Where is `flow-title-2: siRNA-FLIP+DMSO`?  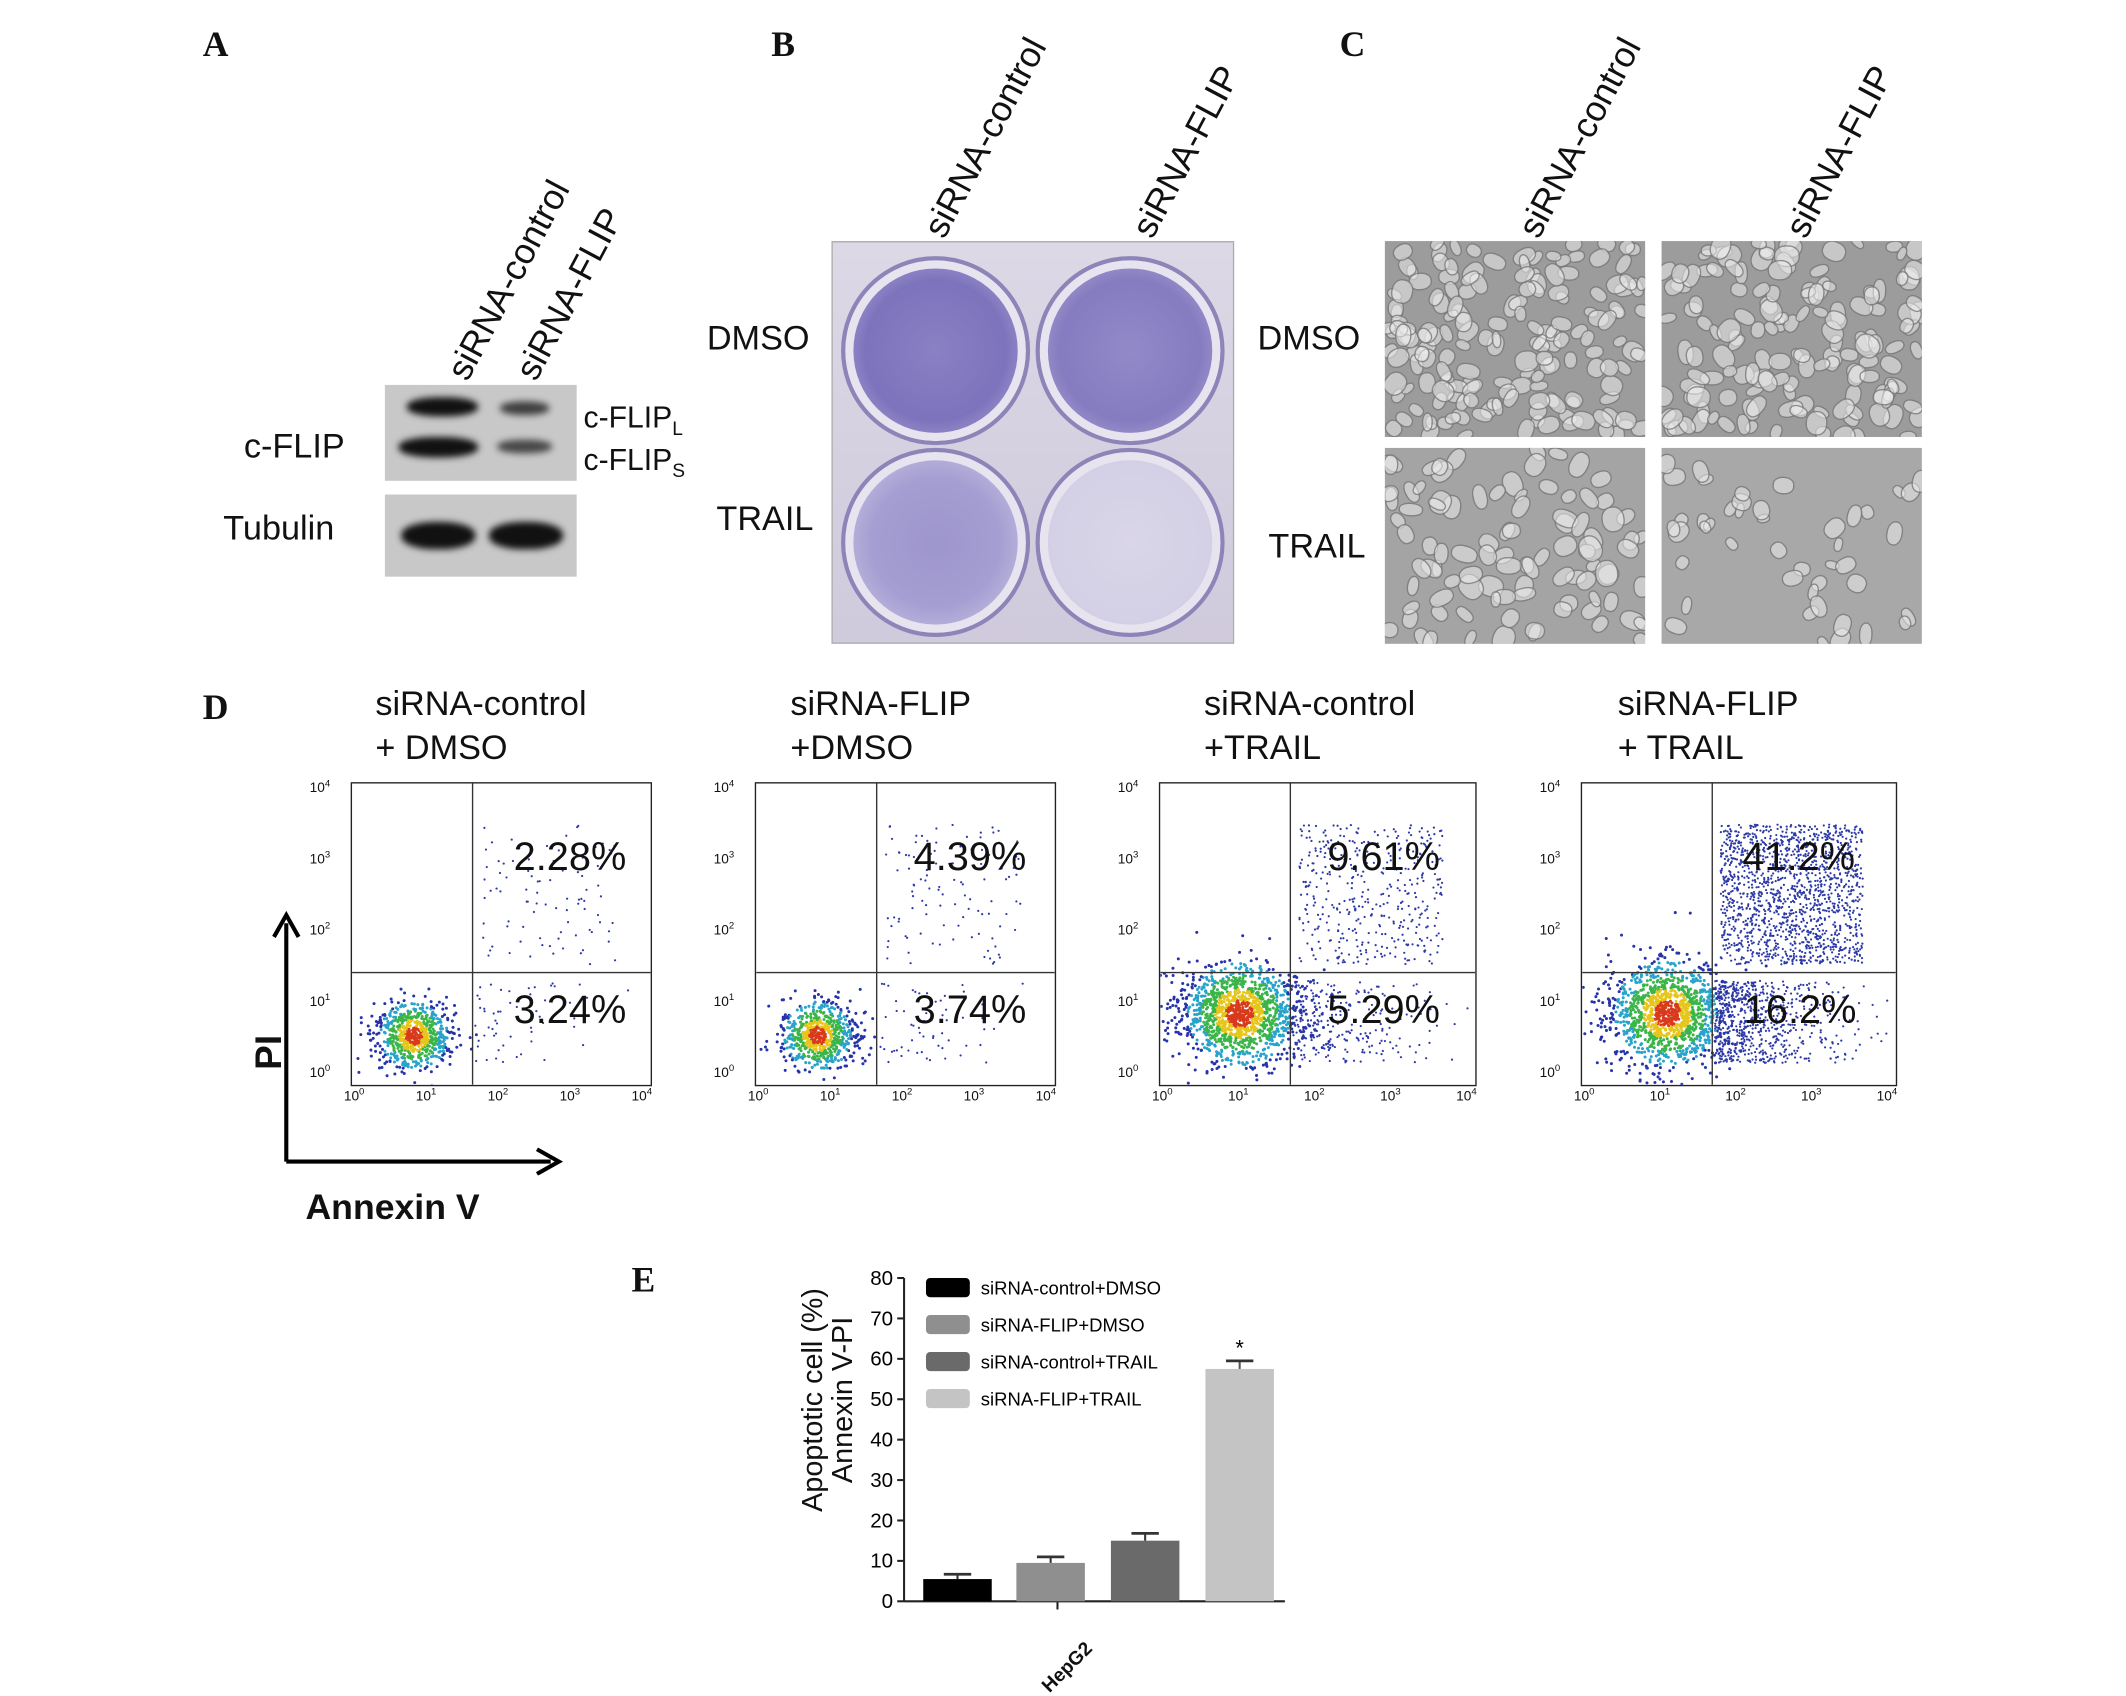
flow-title-2: siRNA-FLIP+DMSO is located at coordinates (880, 726).